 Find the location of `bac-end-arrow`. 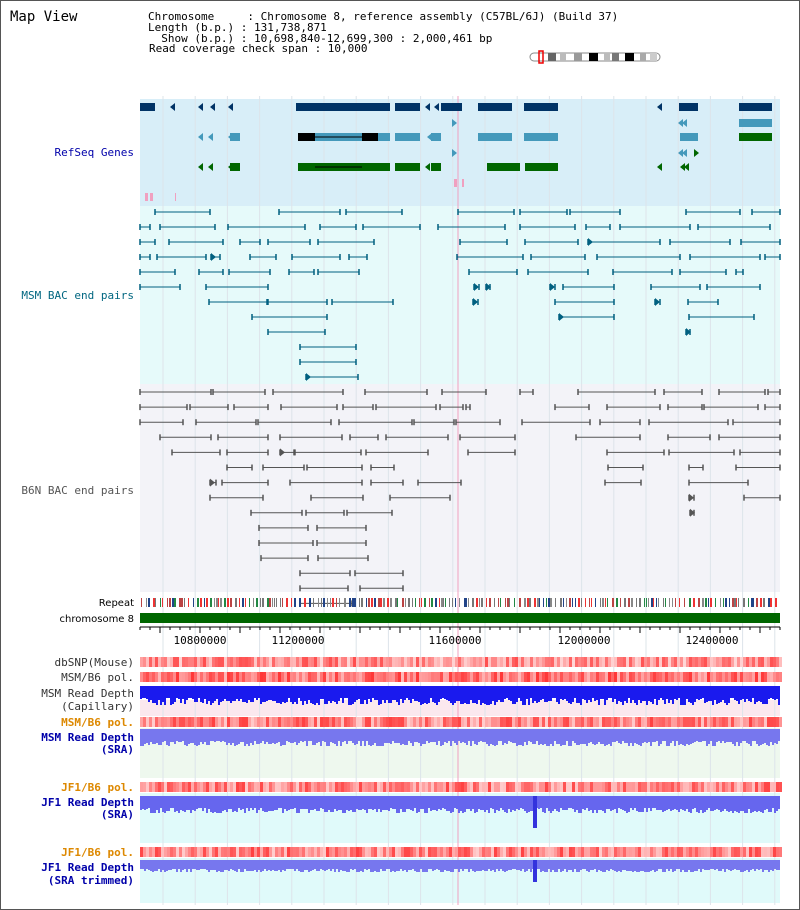

bac-end-arrow is located at coordinates (692, 512).